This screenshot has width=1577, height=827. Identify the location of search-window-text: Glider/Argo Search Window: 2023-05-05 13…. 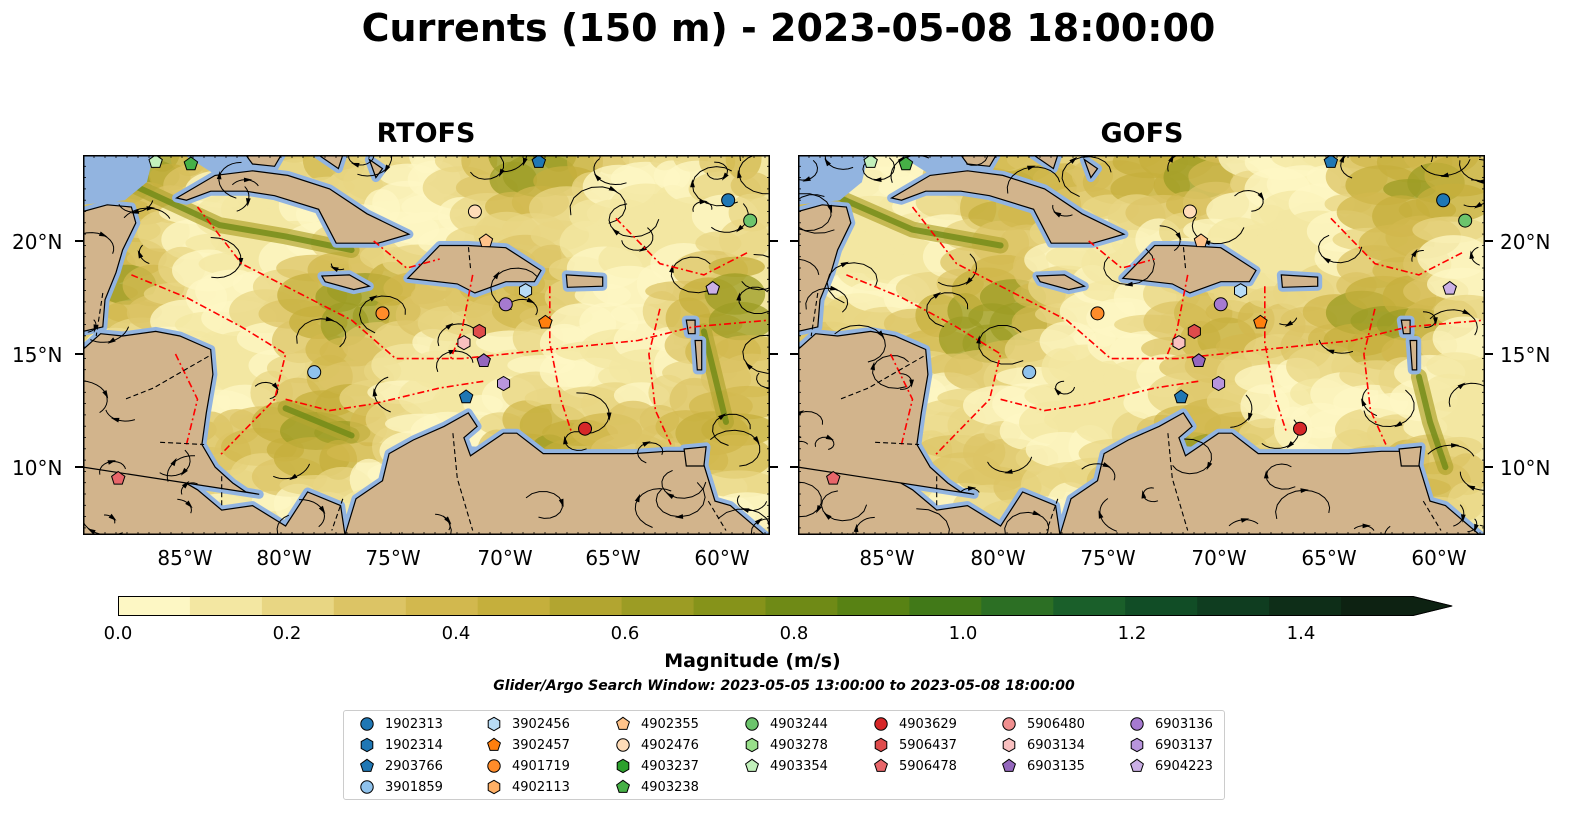
(784, 686).